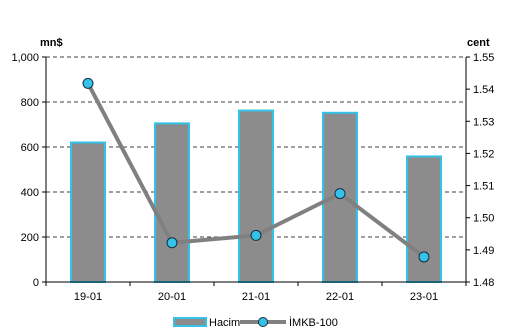 This screenshot has width=506, height=329. Describe the element at coordinates (28, 170) in the screenshot. I see `left-axis-ticks: 0 200 400 600 800 1,000` at that location.